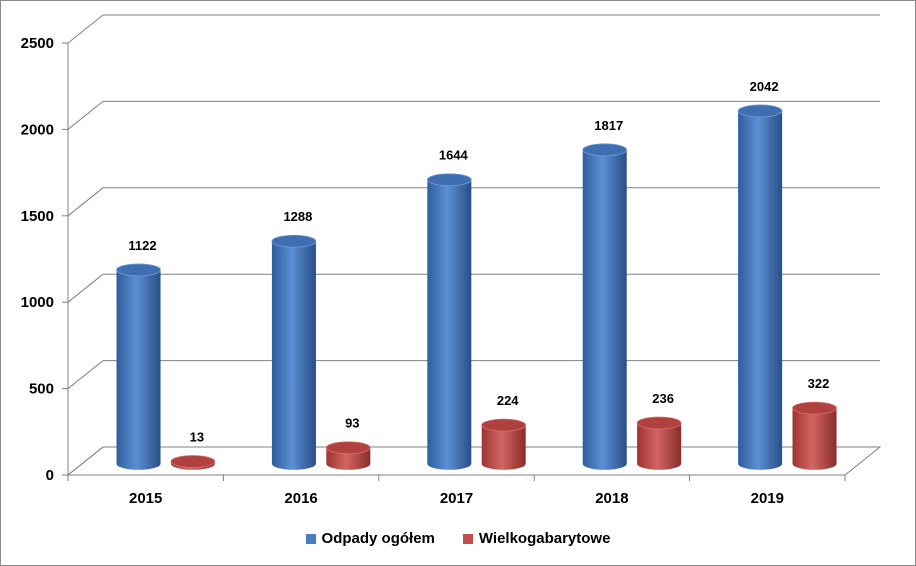 The height and width of the screenshot is (566, 916). Describe the element at coordinates (814, 408) in the screenshot. I see `bar-top-1-2019` at that location.